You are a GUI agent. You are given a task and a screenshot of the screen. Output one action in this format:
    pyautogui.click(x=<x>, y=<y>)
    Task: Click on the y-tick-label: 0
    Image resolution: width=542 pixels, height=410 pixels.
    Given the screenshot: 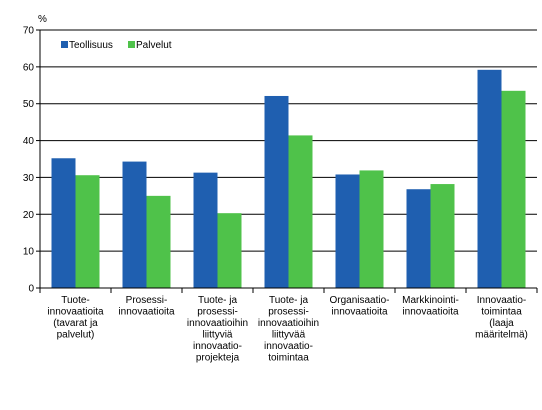 What is the action you would take?
    pyautogui.click(x=31, y=289)
    